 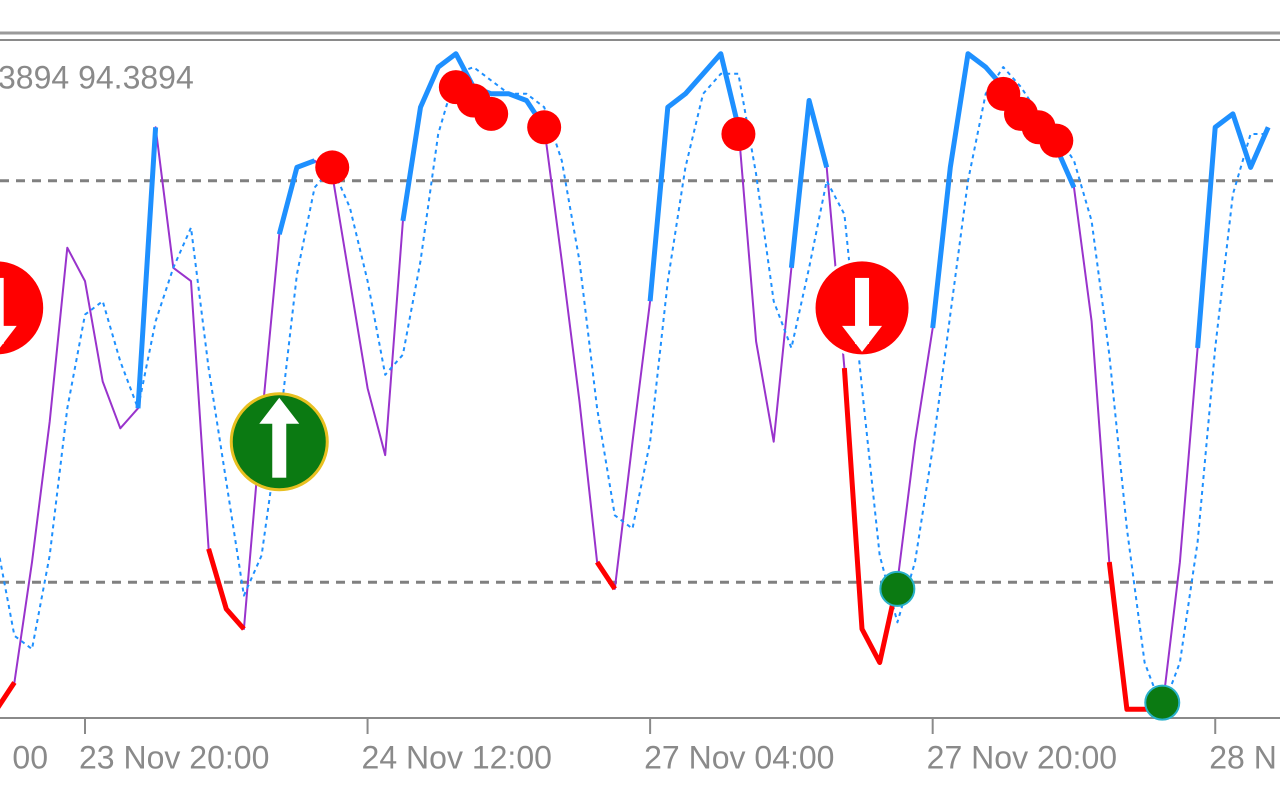 I want to click on x-tick-label: 23 Nov 20:00, so click(x=174, y=757).